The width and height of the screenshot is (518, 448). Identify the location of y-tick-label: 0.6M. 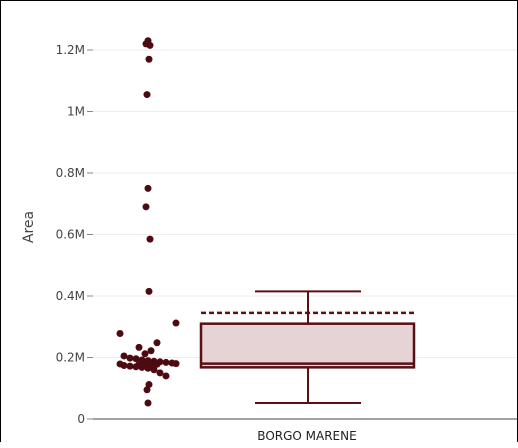
(70, 235).